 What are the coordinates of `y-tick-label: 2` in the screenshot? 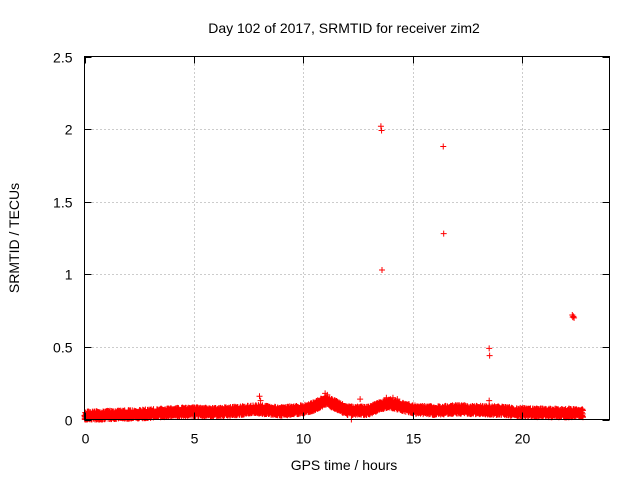 It's located at (69, 130).